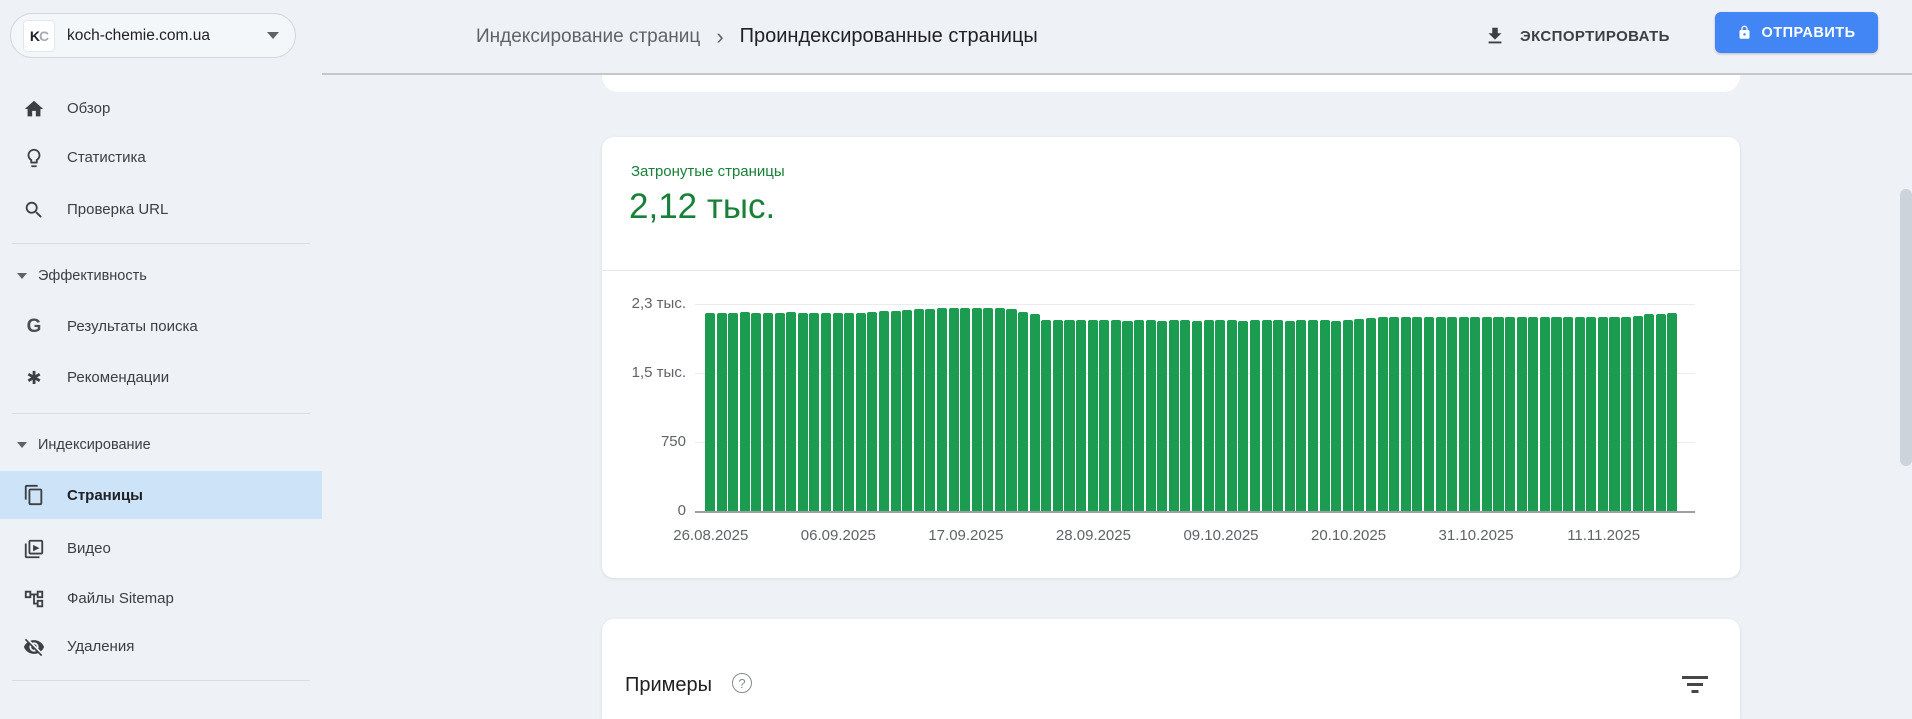 The image size is (1912, 719). Describe the element at coordinates (161, 209) in the screenshot. I see `sidebar-item-url-inspection: Проверка URL` at that location.